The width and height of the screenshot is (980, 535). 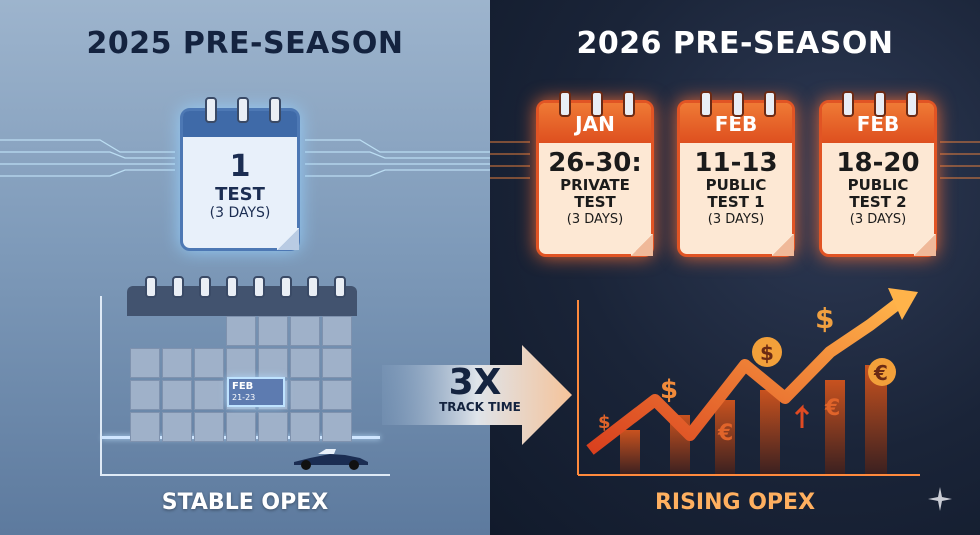 I want to click on highlight-month: FEB, so click(x=243, y=386).